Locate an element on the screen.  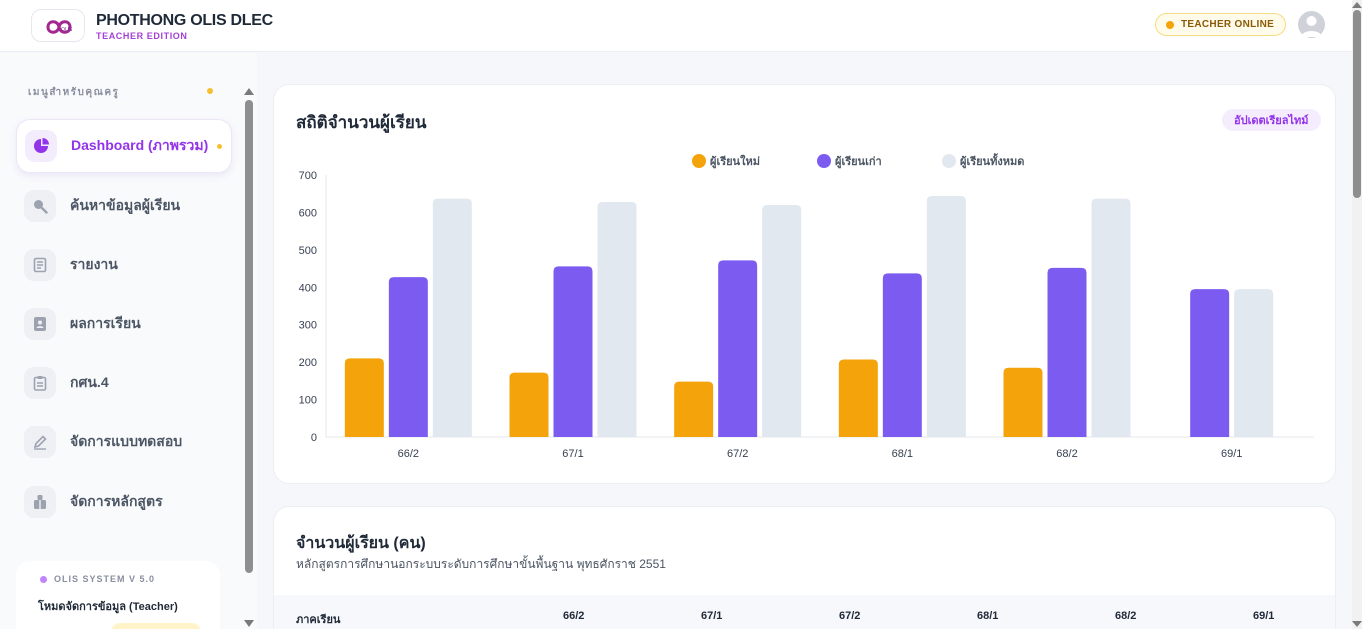
sidebar-scrollbar-thumb is located at coordinates (249, 336).